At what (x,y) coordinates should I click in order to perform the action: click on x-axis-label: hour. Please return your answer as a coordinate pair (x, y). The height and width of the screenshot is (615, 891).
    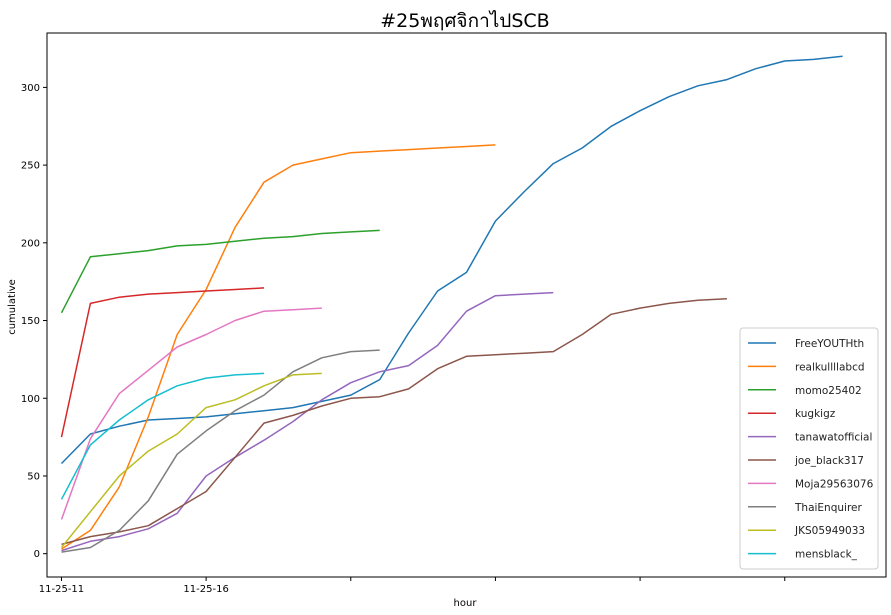
    Looking at the image, I should click on (466, 603).